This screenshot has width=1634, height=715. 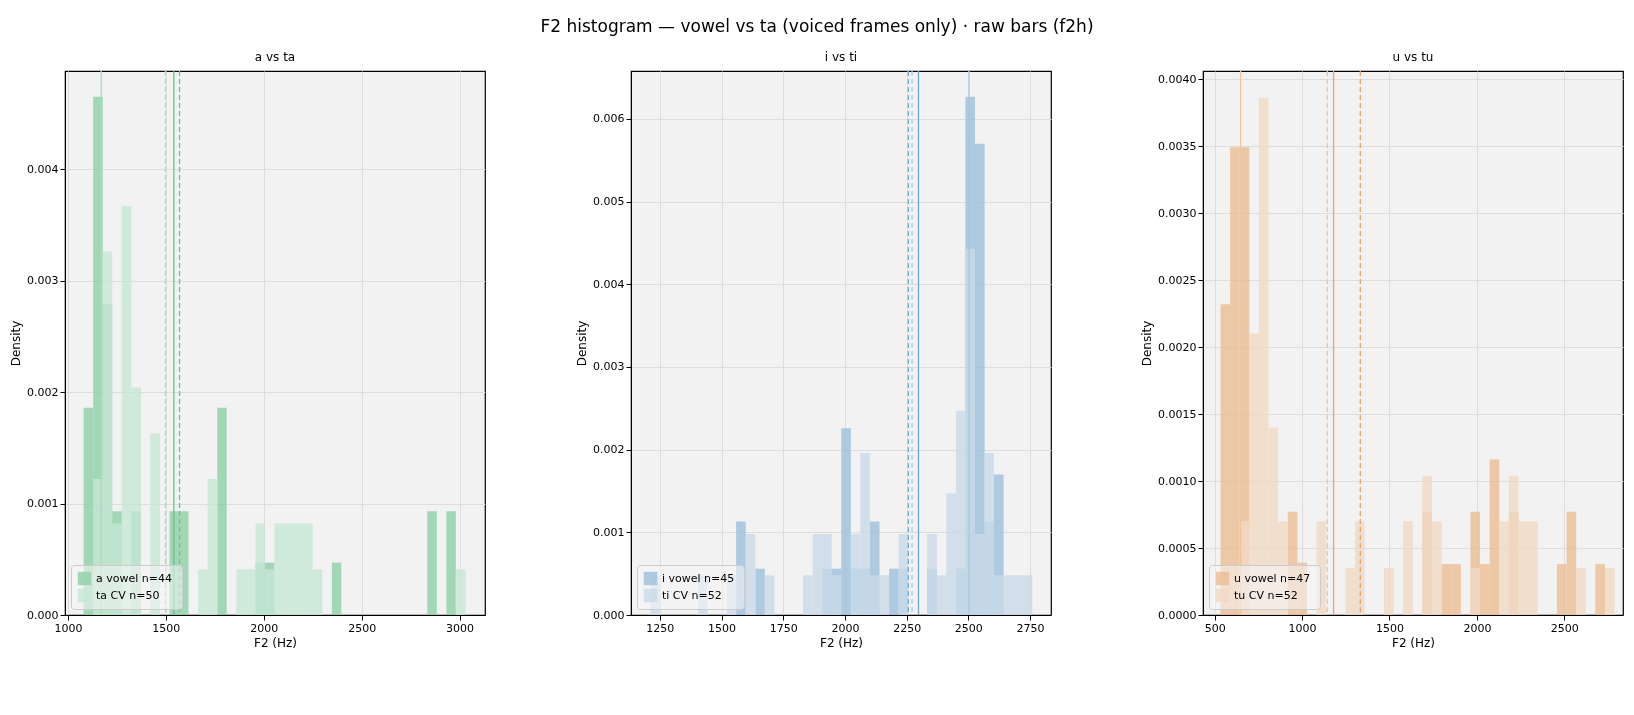 What do you see at coordinates (783, 628) in the screenshot?
I see `x-tick-label: 1750` at bounding box center [783, 628].